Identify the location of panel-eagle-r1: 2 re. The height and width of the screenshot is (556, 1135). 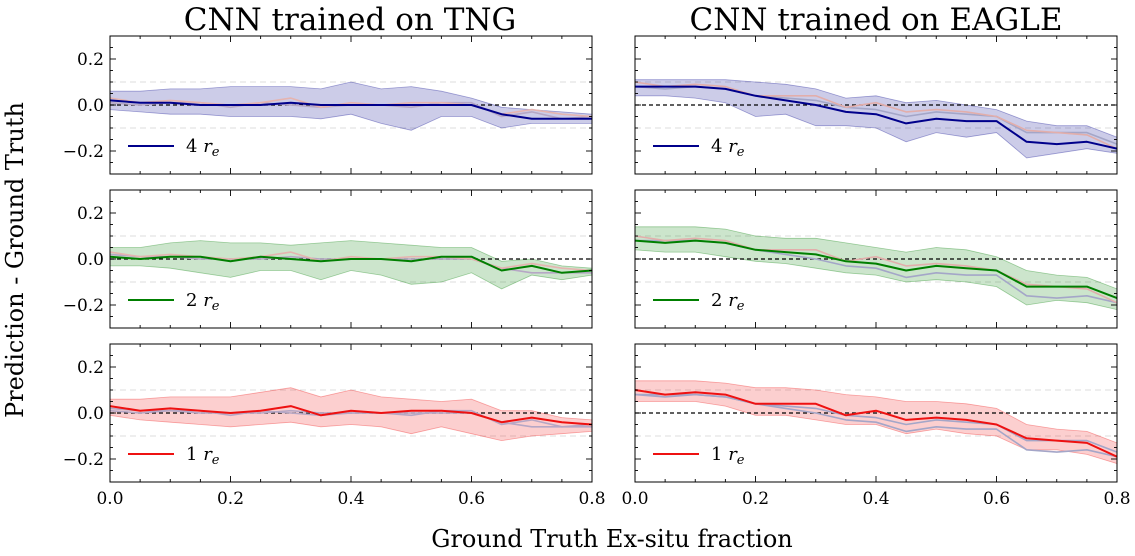
(876, 259).